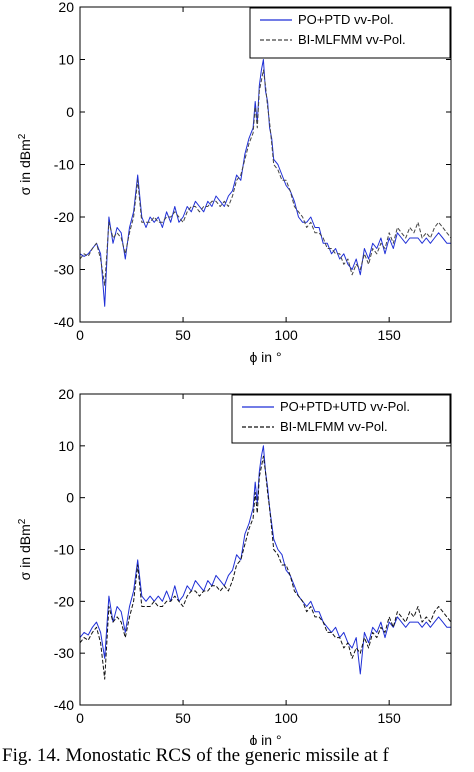 This screenshot has width=474, height=772. Describe the element at coordinates (345, 406) in the screenshot. I see `legend-label-1: PO+PTD+UTD vv-Pol.` at that location.